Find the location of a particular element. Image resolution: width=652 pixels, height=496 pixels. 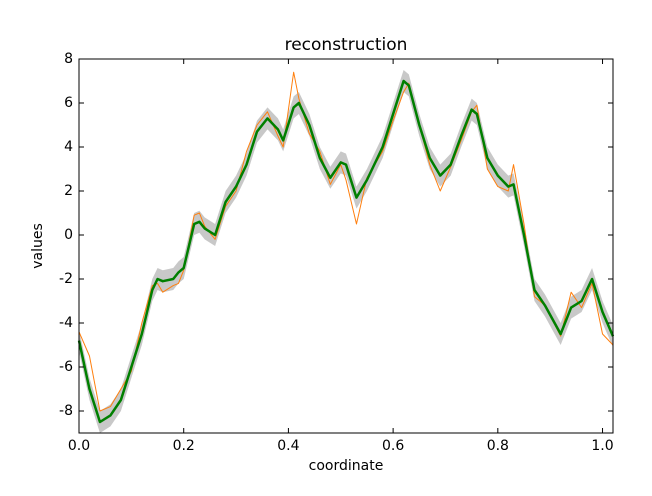

x-tick-label: 0.4 is located at coordinates (288, 446).